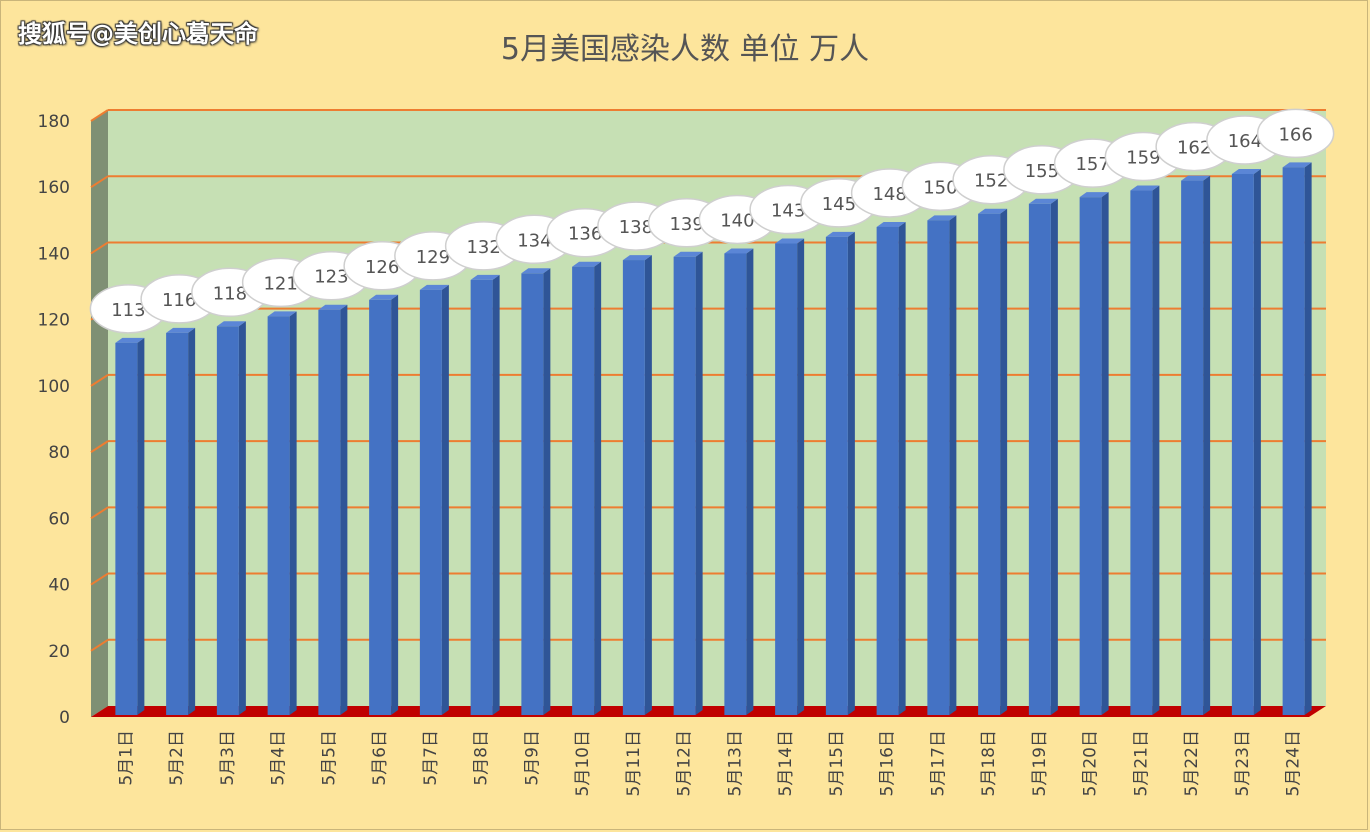 Image resolution: width=1370 pixels, height=832 pixels. I want to click on y-tick-label: 120, so click(54, 321).